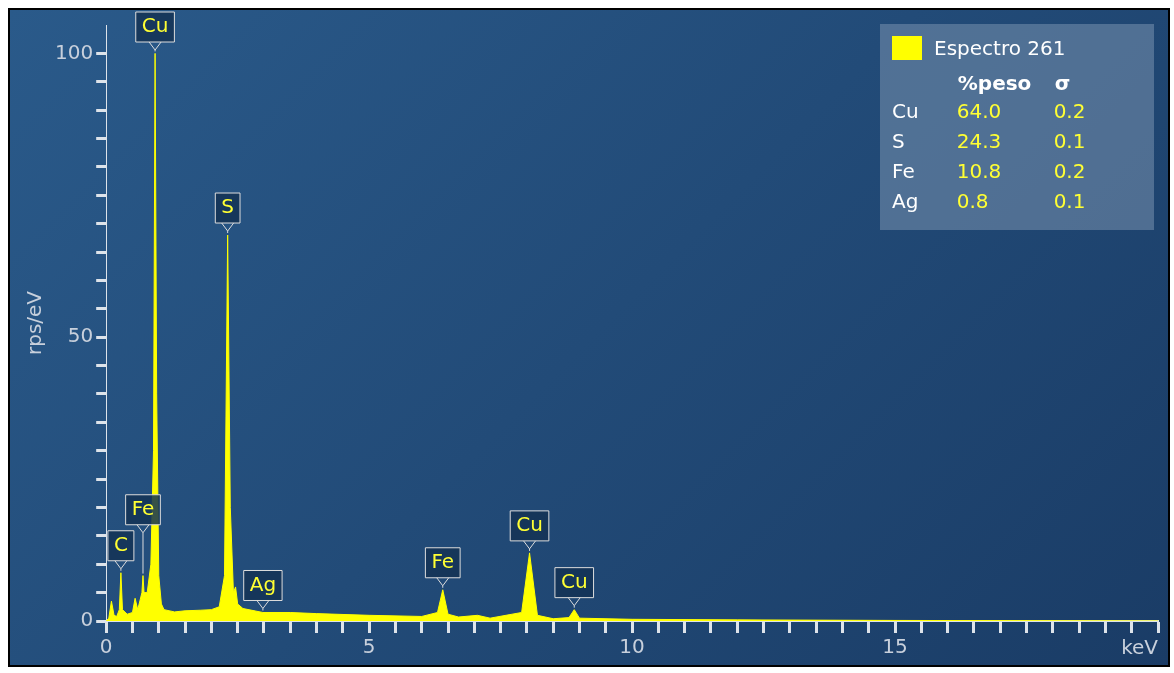 Image resolution: width=1174 pixels, height=673 pixels. Describe the element at coordinates (895, 646) in the screenshot. I see `x-tick-label: 15` at that location.